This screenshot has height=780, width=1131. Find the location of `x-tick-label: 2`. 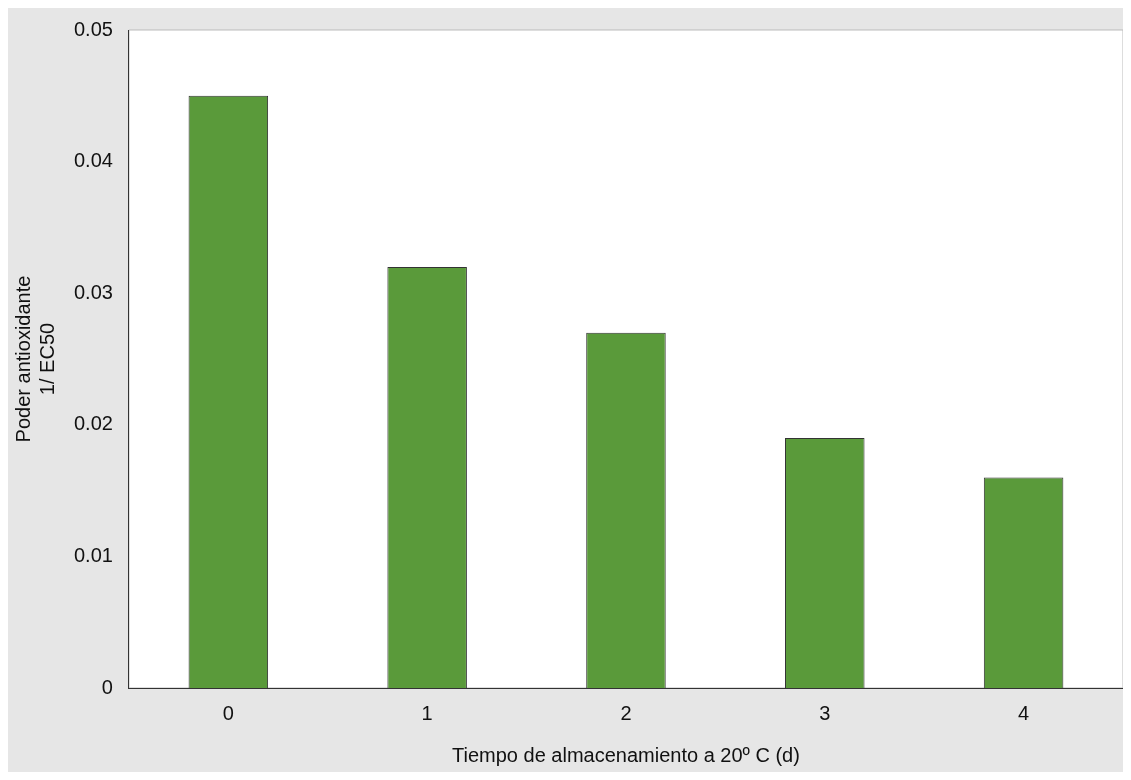

x-tick-label: 2 is located at coordinates (626, 712).